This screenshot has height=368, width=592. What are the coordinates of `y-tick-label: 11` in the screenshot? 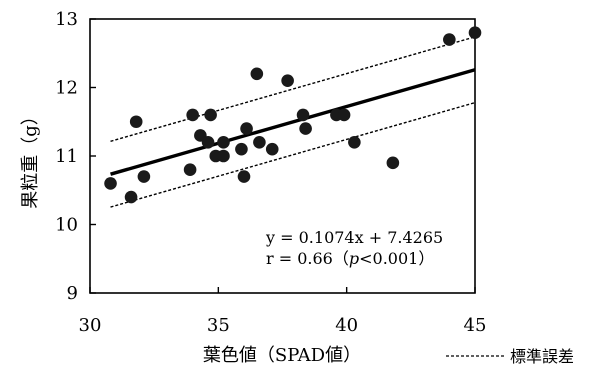 It's located at (66, 156).